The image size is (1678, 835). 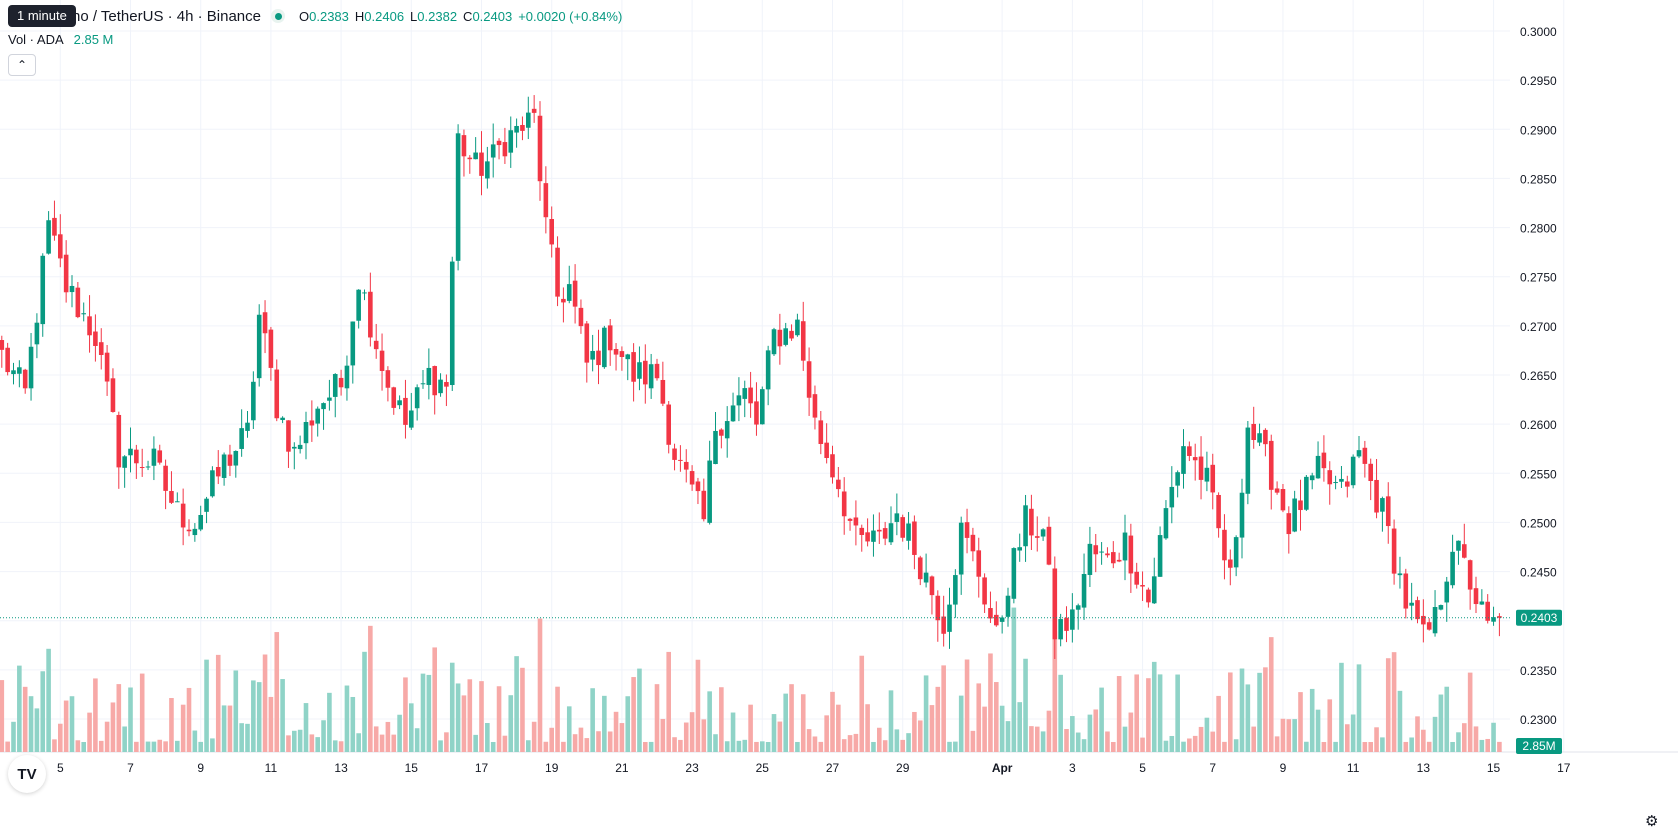 What do you see at coordinates (93, 39) in the screenshot?
I see `volume-value: 2.85 M` at bounding box center [93, 39].